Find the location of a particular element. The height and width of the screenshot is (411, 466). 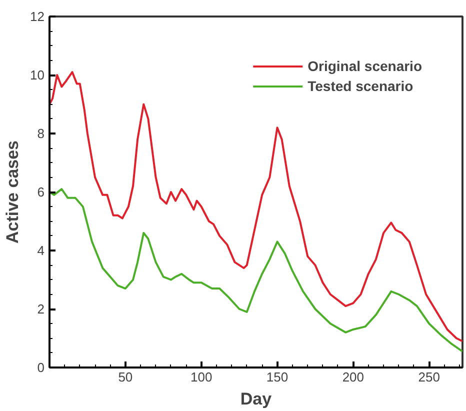

legend-label: Tested scenario is located at coordinates (361, 86).